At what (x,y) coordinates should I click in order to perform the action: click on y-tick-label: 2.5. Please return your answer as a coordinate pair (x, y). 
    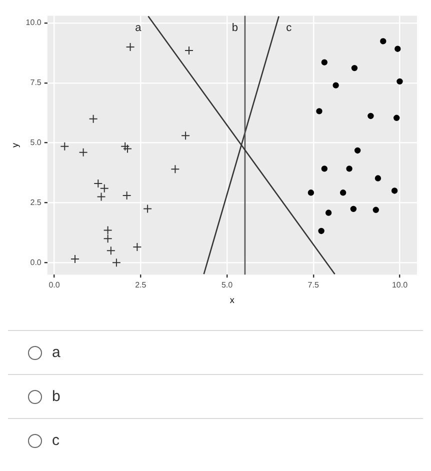
    Looking at the image, I should click on (36, 202).